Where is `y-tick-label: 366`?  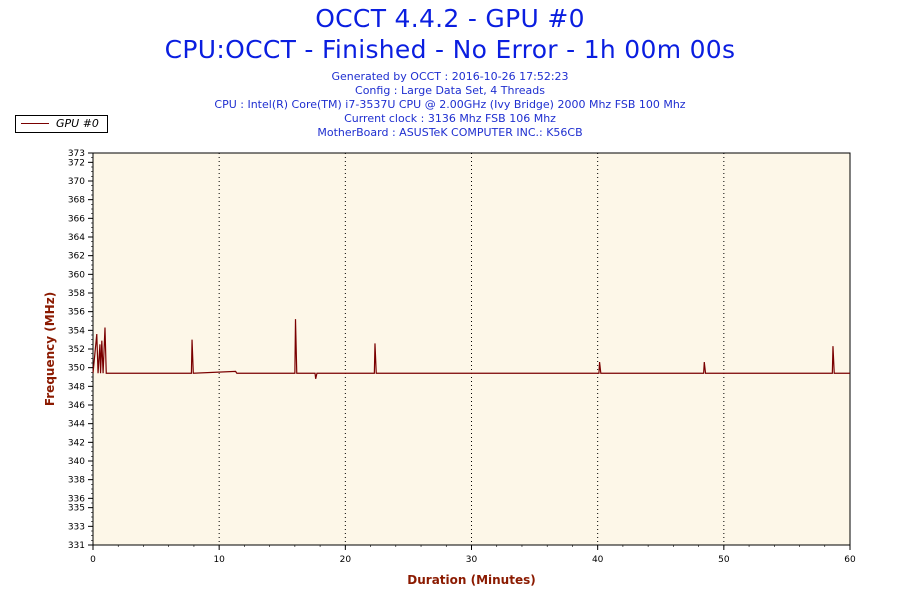
y-tick-label: 366 is located at coordinates (76, 219).